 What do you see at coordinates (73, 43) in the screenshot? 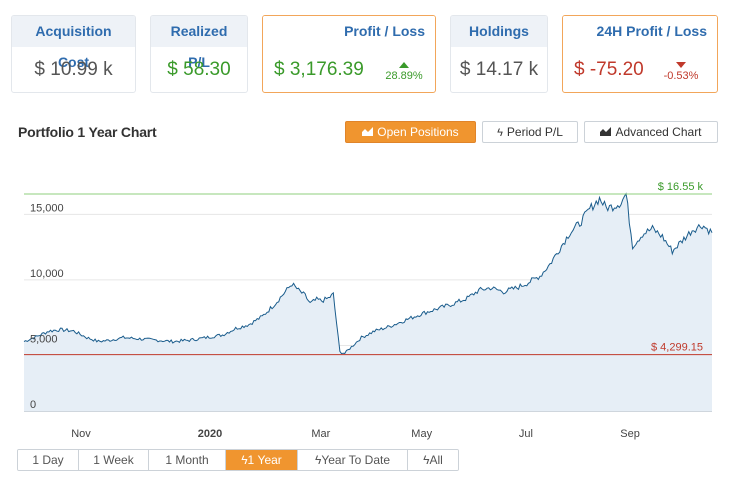
I see `card-acquisition-cost-label: Acquisition Cost` at bounding box center [73, 43].